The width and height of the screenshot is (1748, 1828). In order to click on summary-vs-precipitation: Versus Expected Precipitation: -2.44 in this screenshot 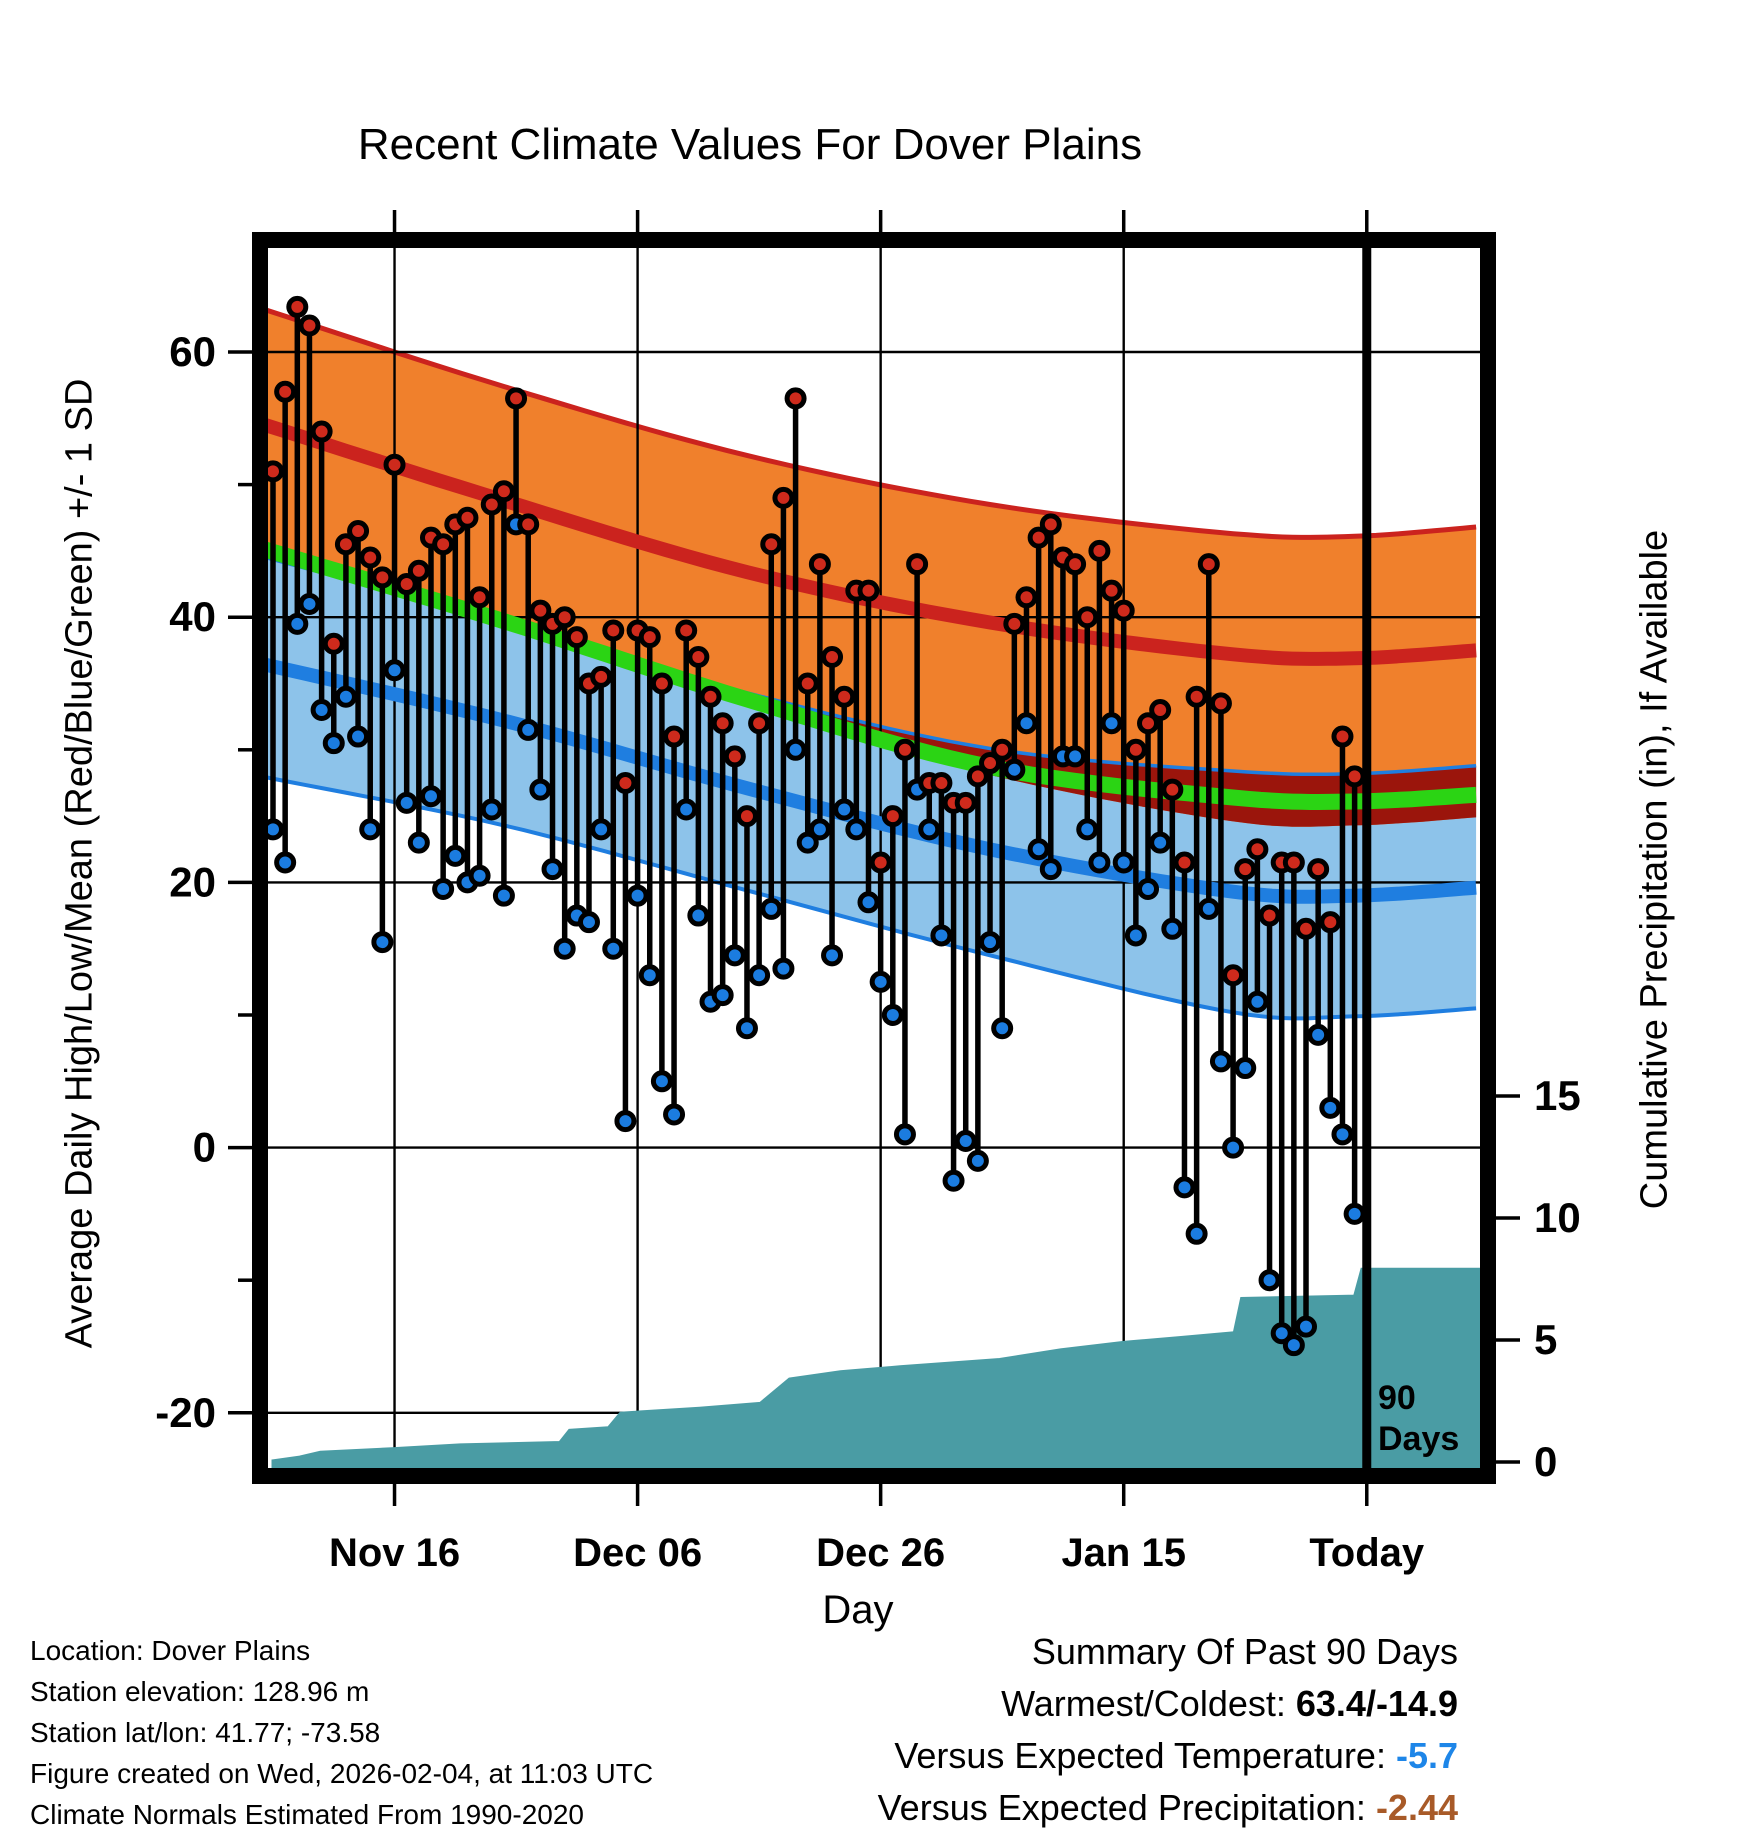, I will do `click(1168, 1805)`.